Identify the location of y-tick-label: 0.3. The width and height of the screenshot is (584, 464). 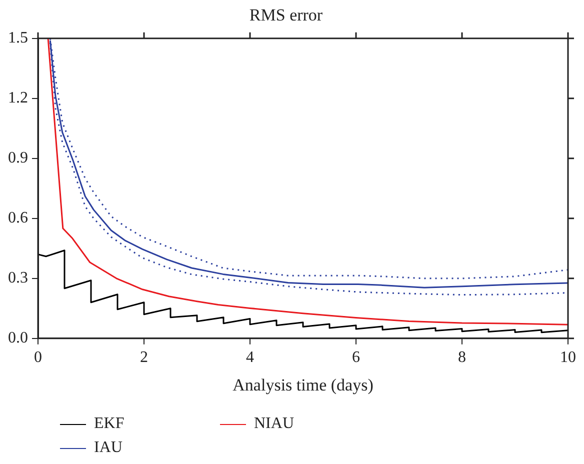
(18, 278).